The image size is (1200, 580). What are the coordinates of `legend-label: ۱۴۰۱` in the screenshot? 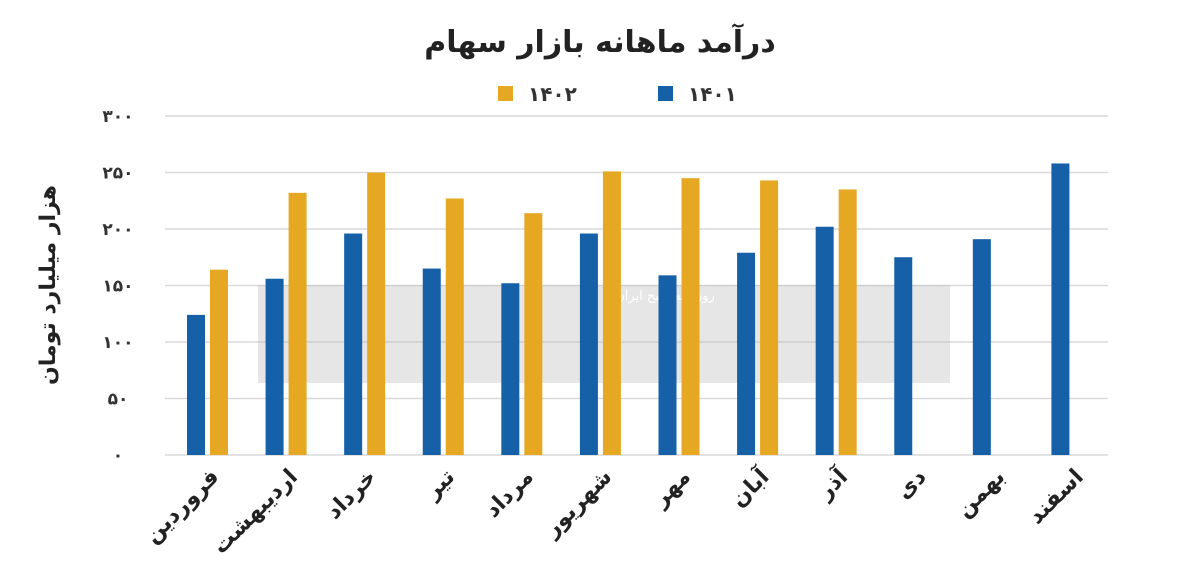 It's located at (712, 94).